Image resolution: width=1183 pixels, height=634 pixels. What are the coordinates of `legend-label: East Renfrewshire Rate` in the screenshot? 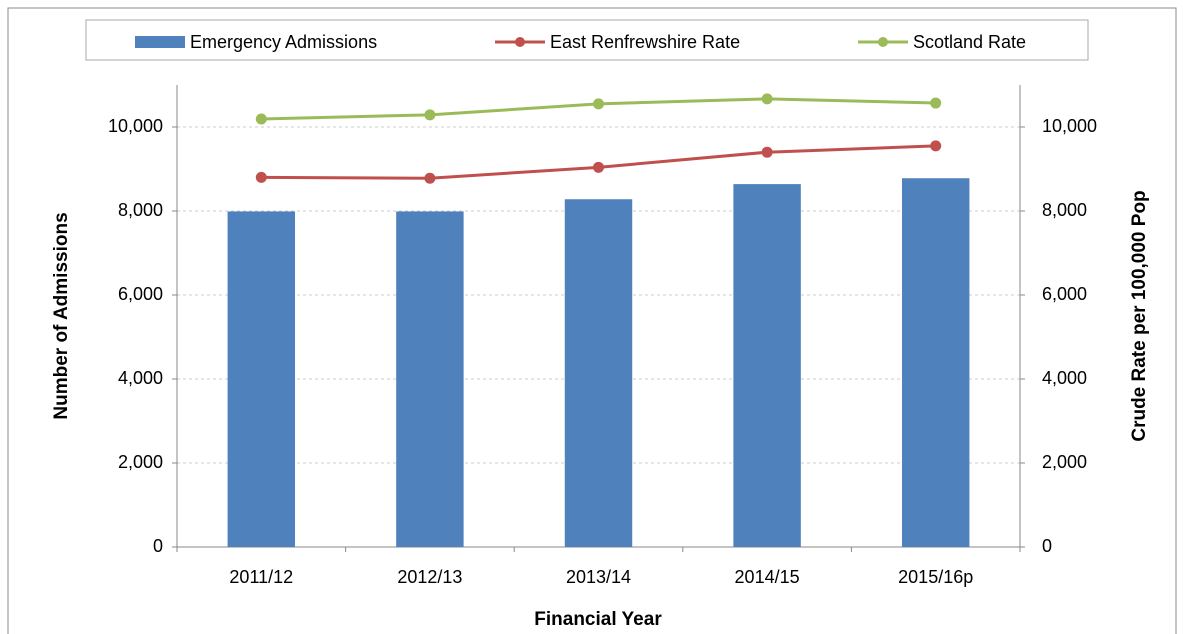 It's located at (645, 42).